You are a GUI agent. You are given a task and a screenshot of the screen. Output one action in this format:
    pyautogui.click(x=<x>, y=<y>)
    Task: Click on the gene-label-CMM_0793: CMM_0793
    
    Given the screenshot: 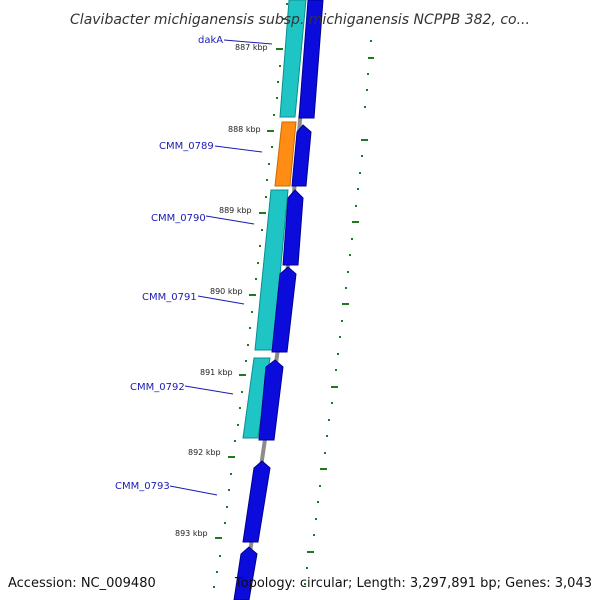 What is the action you would take?
    pyautogui.click(x=142, y=486)
    